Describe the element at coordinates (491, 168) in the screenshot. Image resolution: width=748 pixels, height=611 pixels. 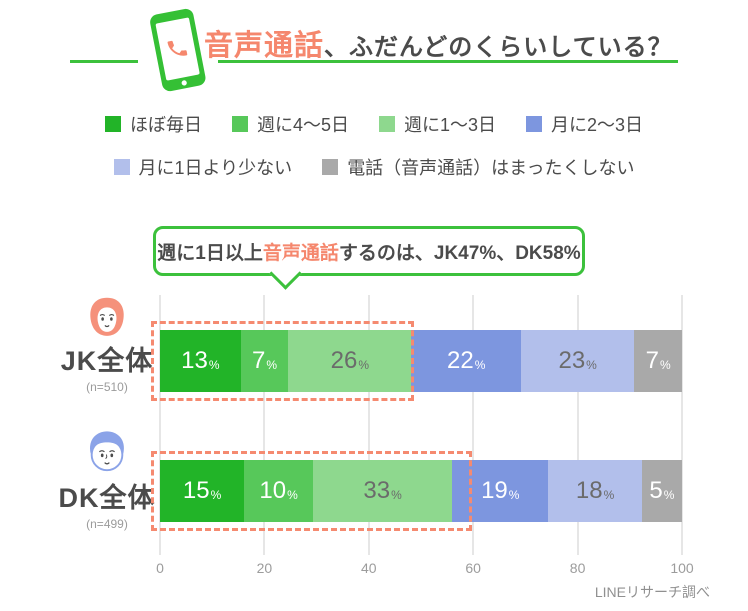
I see `legend-label: 電話（音声通話）はまったくしない` at that location.